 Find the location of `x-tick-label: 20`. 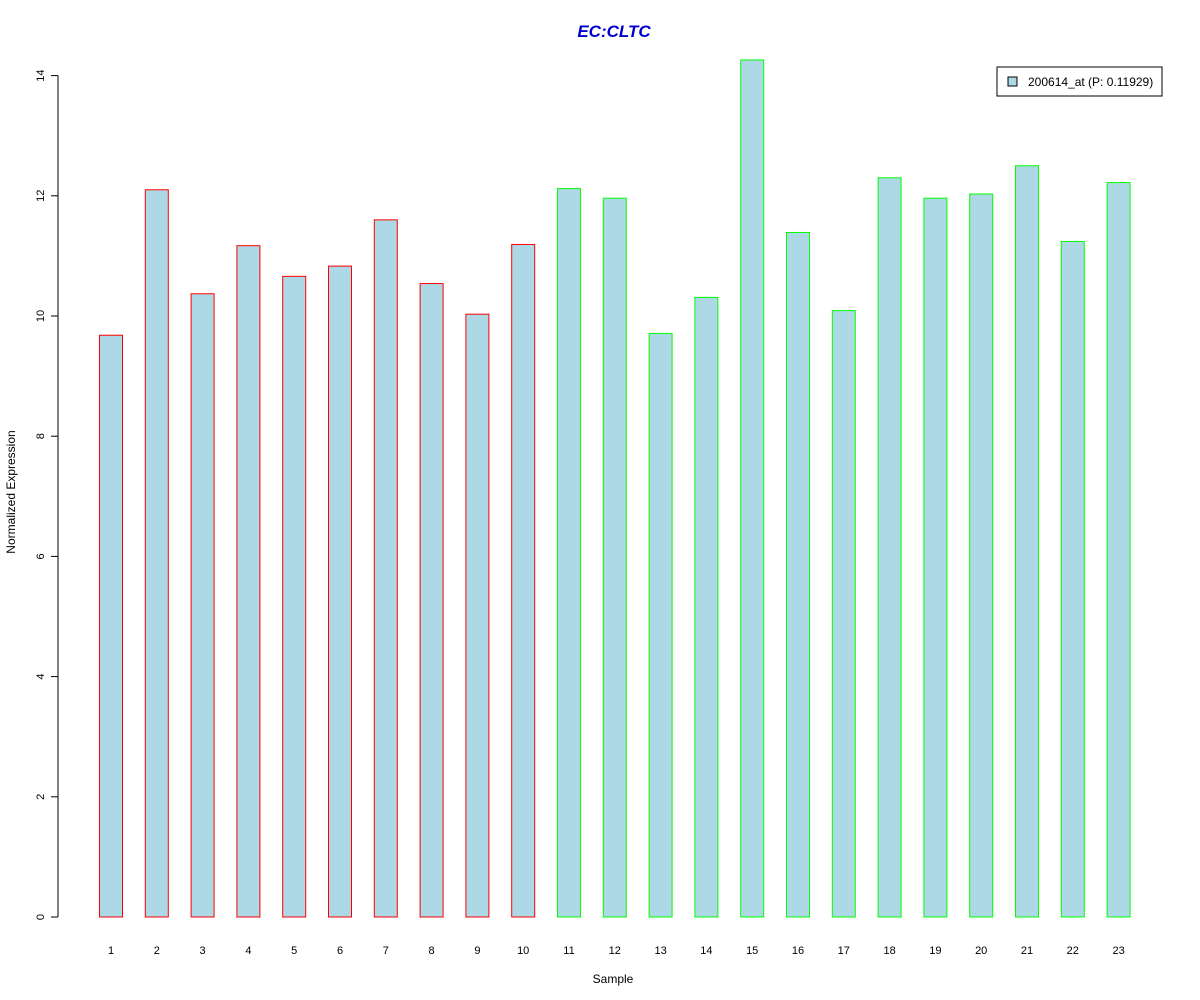

x-tick-label: 20 is located at coordinates (981, 951).